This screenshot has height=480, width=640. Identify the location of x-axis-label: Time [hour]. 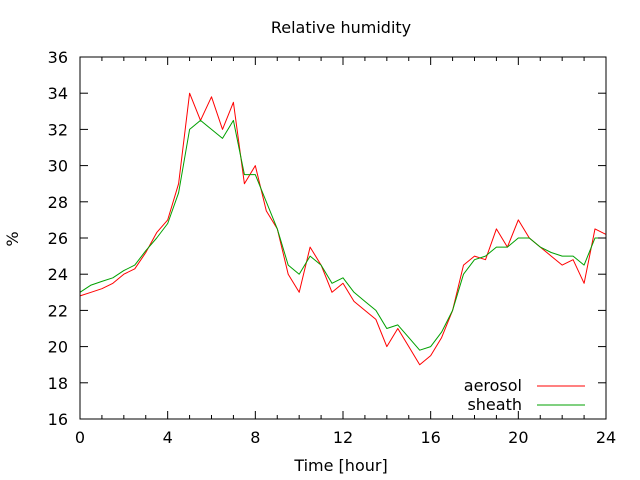
(340, 465).